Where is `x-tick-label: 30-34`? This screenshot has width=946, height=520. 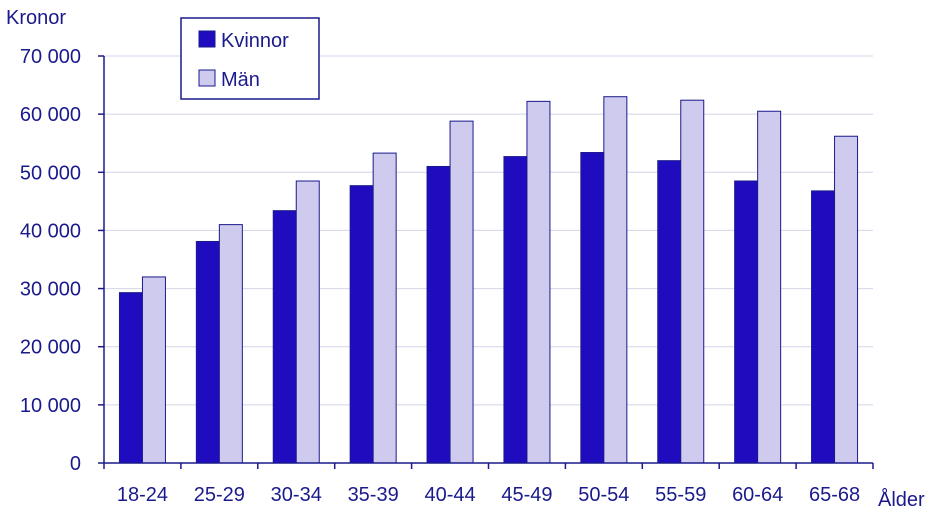
x-tick-label: 30-34 is located at coordinates (296, 495).